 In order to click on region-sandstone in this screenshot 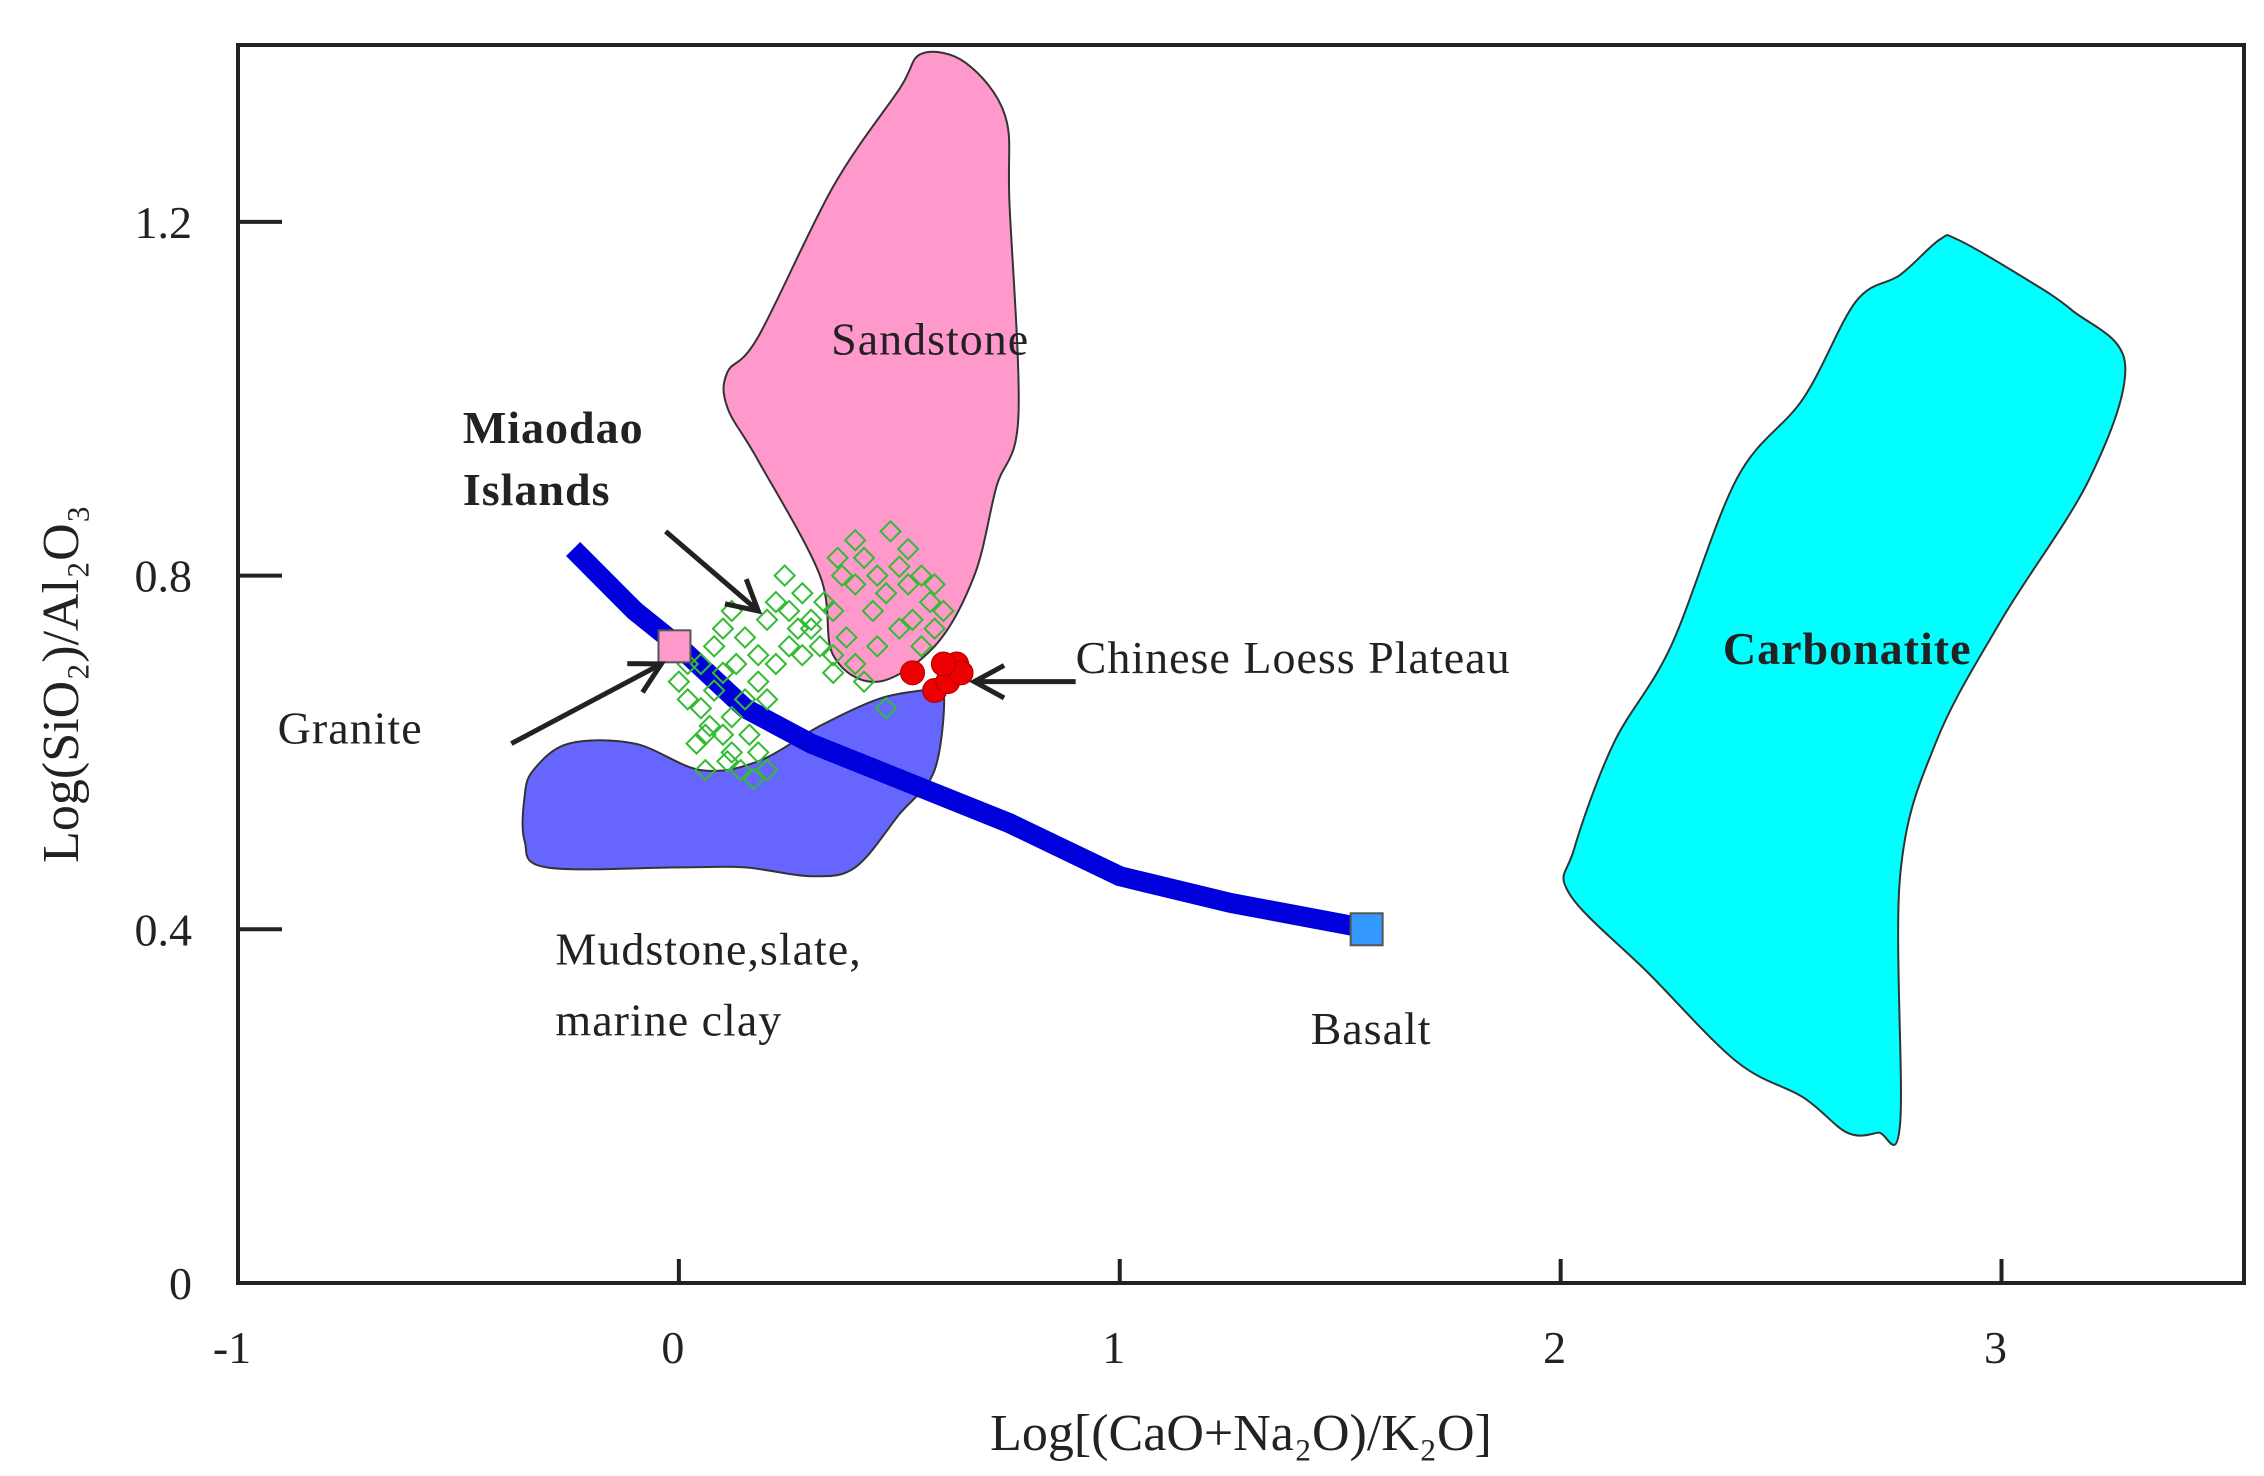, I will do `click(871, 366)`.